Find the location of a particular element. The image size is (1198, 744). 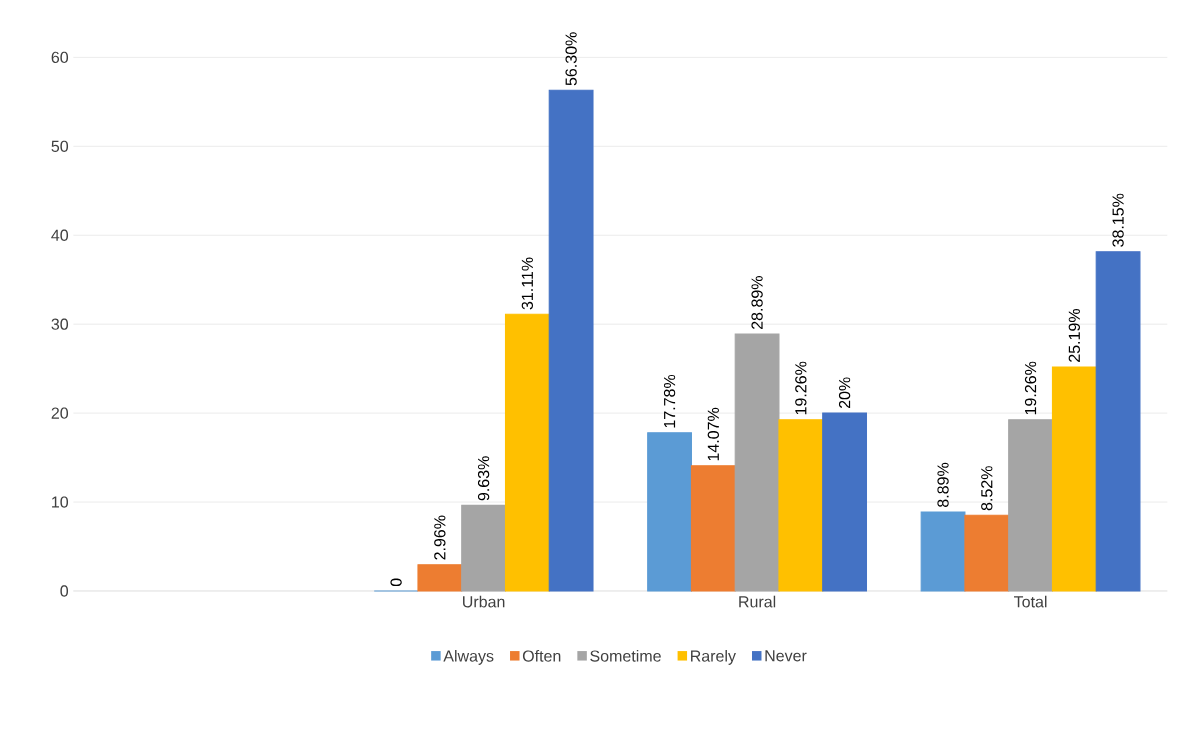

data-label: 8.52% is located at coordinates (987, 488).